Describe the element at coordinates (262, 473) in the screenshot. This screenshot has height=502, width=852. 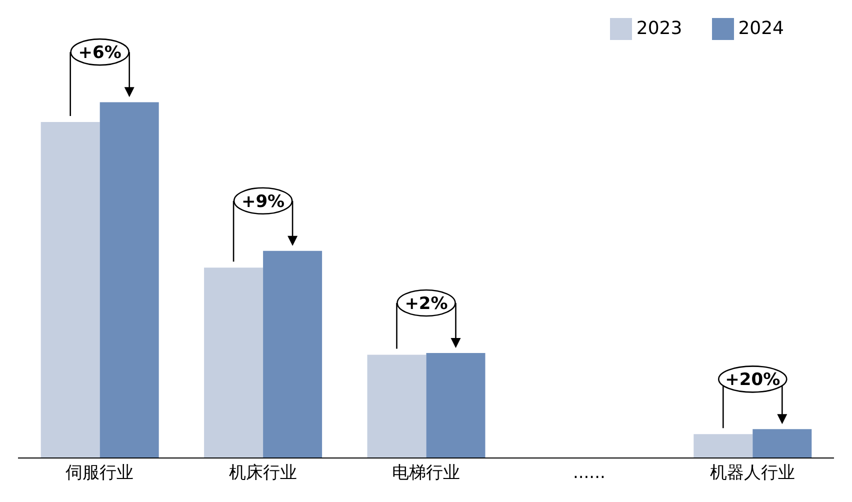
I see `x-tick-label: 机床行业` at that location.